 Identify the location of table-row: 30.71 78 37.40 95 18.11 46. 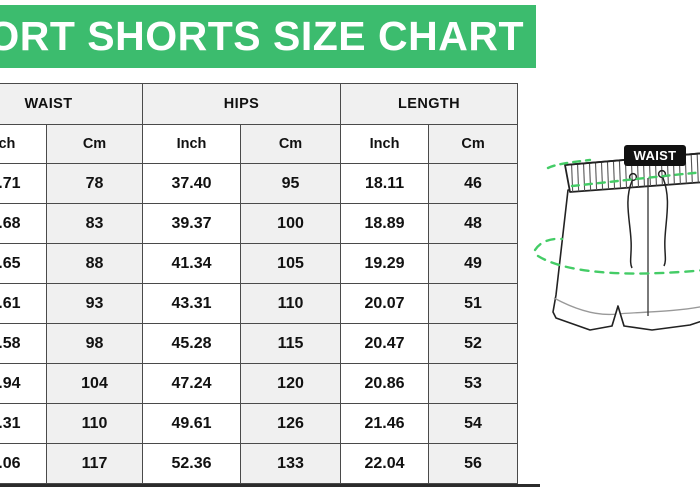
(259, 183).